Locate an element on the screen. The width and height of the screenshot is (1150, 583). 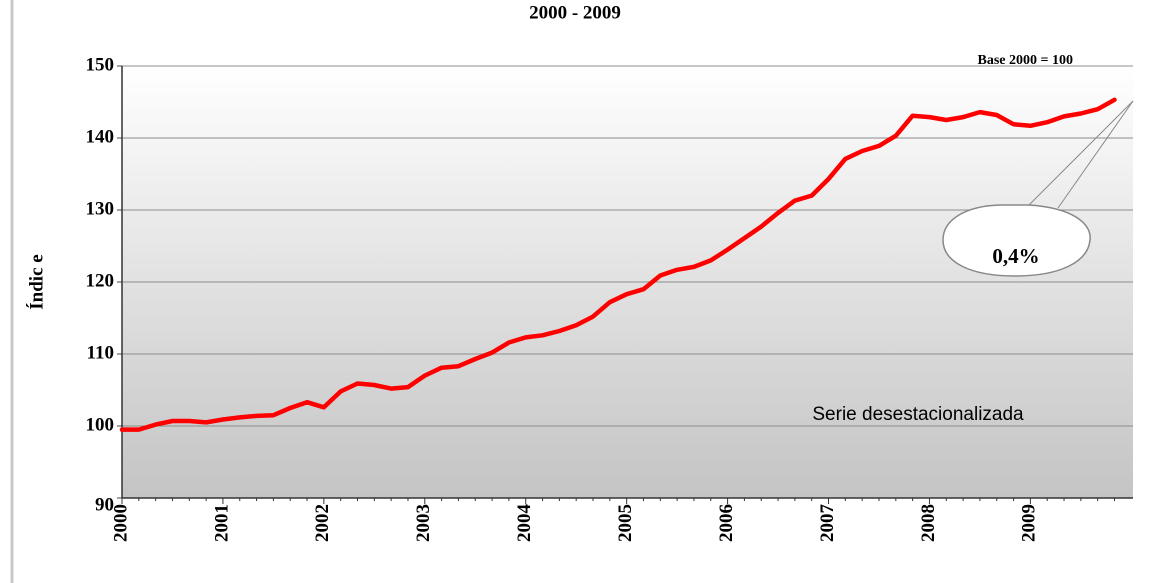
x-tick-label: 2002 is located at coordinates (322, 523).